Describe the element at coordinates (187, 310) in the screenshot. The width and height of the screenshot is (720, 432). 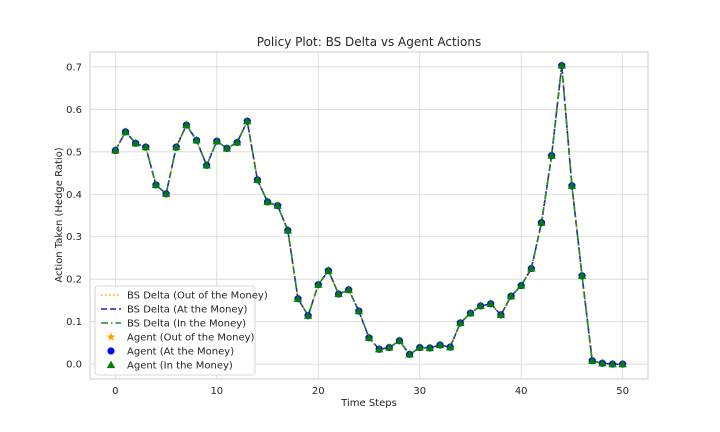
I see `legend-label: BS Delta (At the Money)` at that location.